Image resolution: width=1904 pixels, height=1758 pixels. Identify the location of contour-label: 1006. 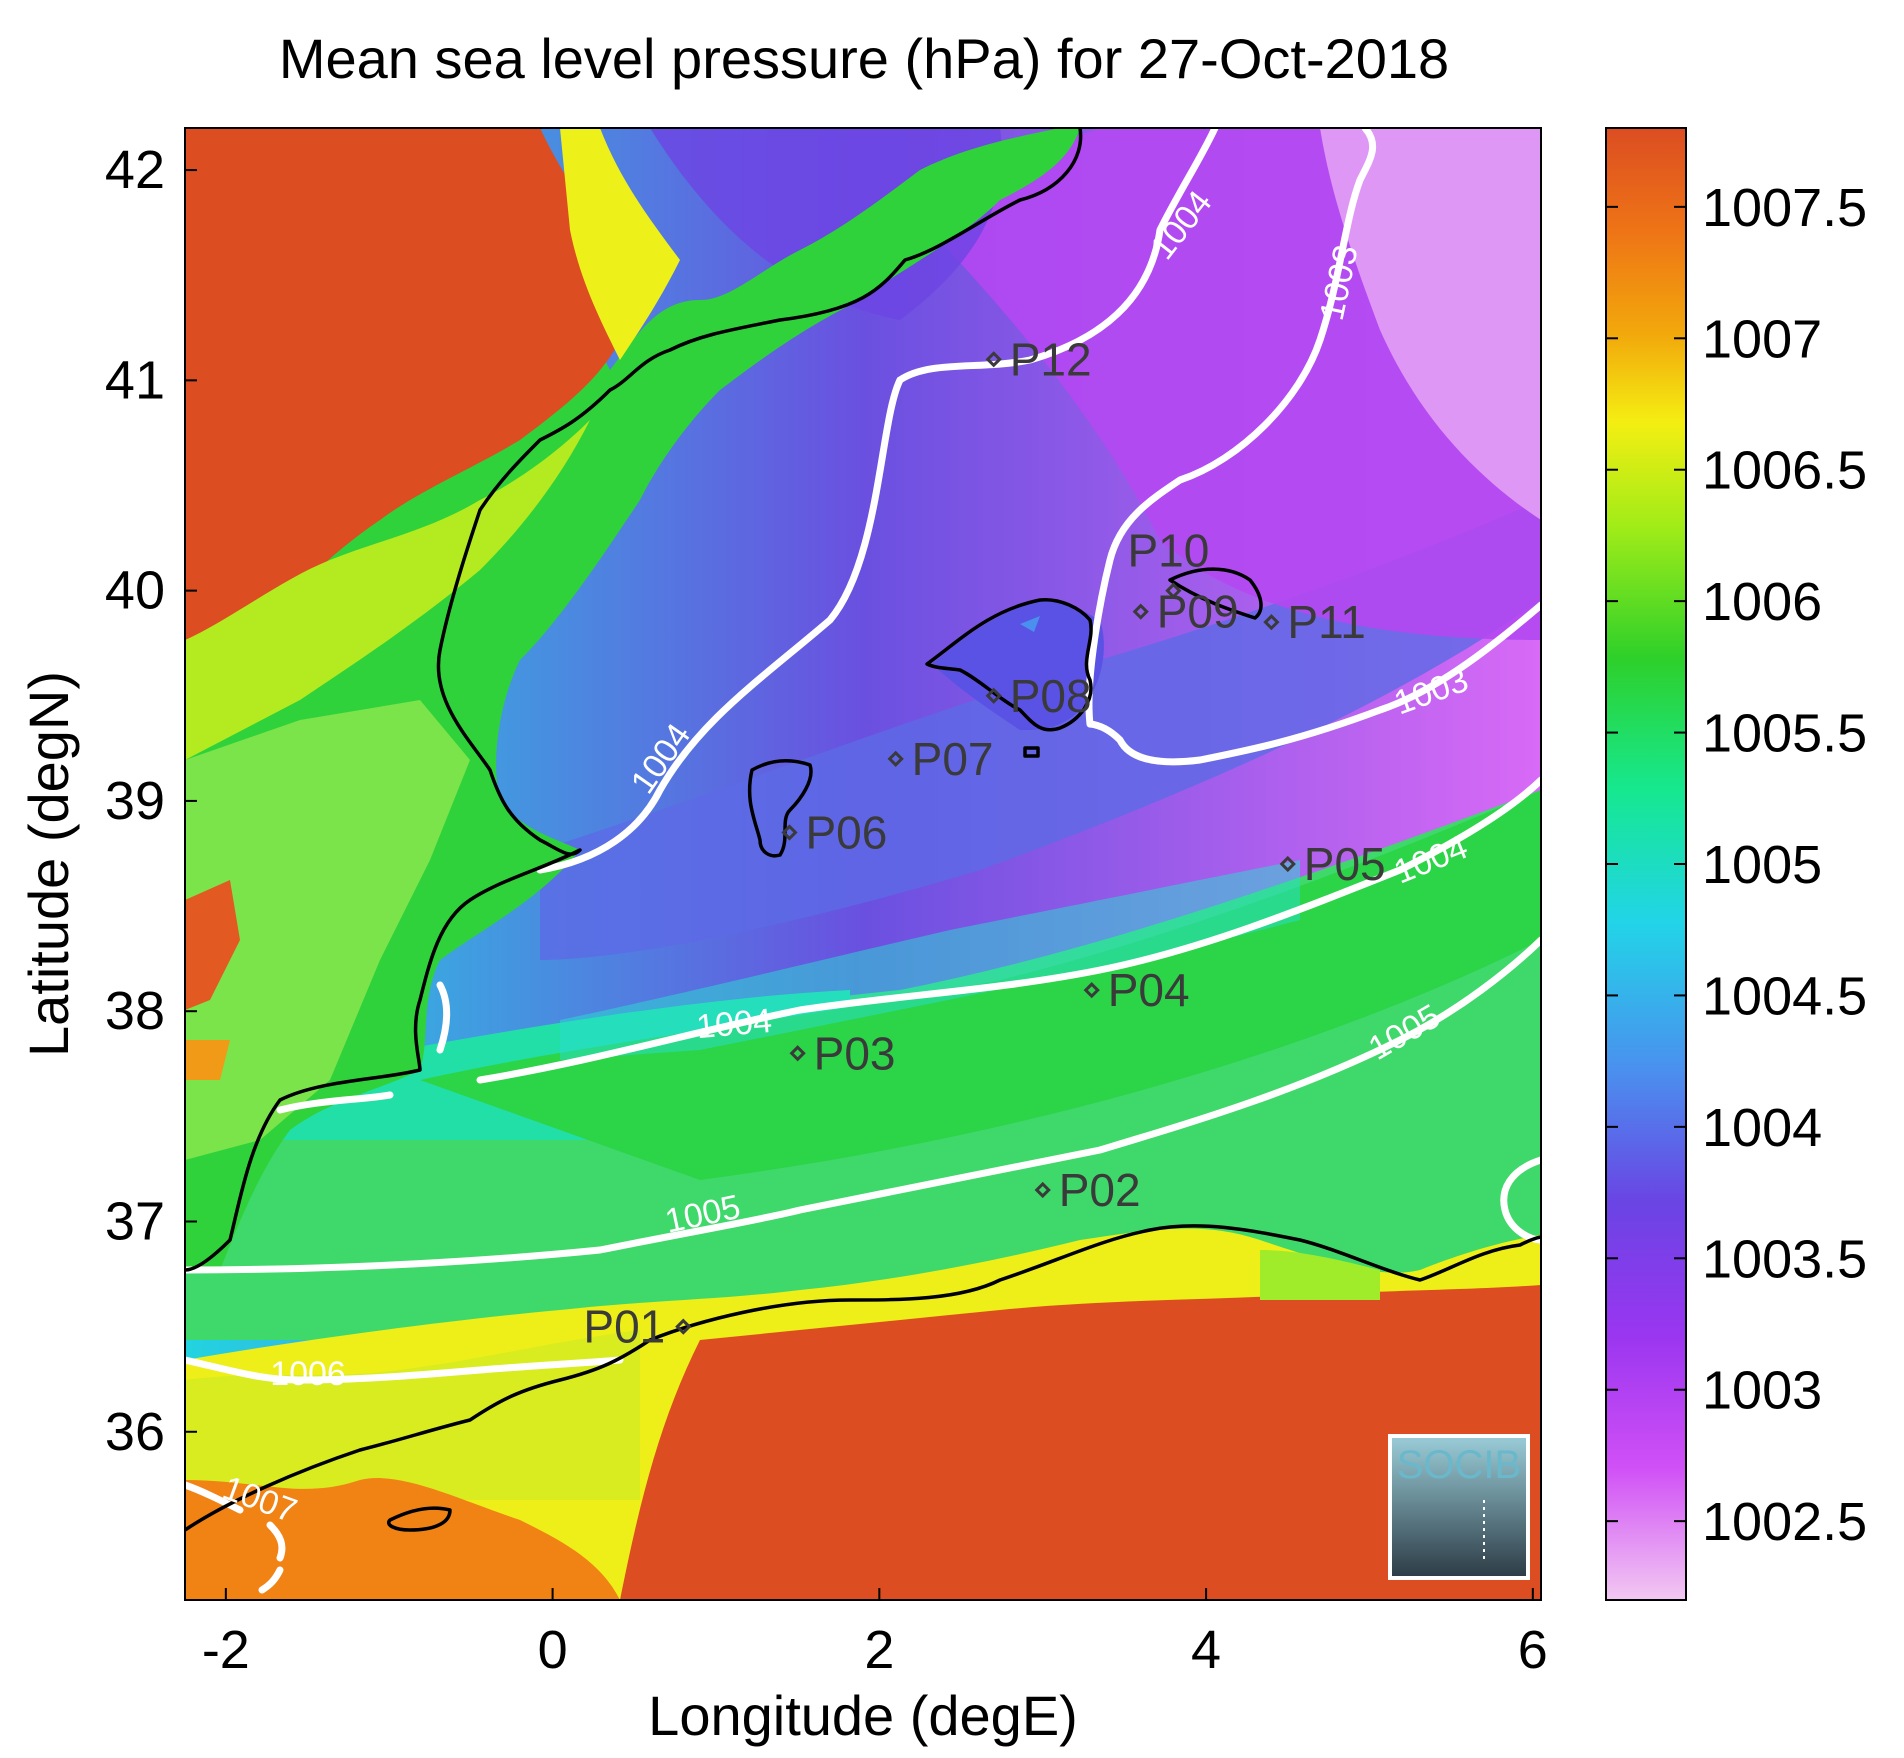
(308, 1374).